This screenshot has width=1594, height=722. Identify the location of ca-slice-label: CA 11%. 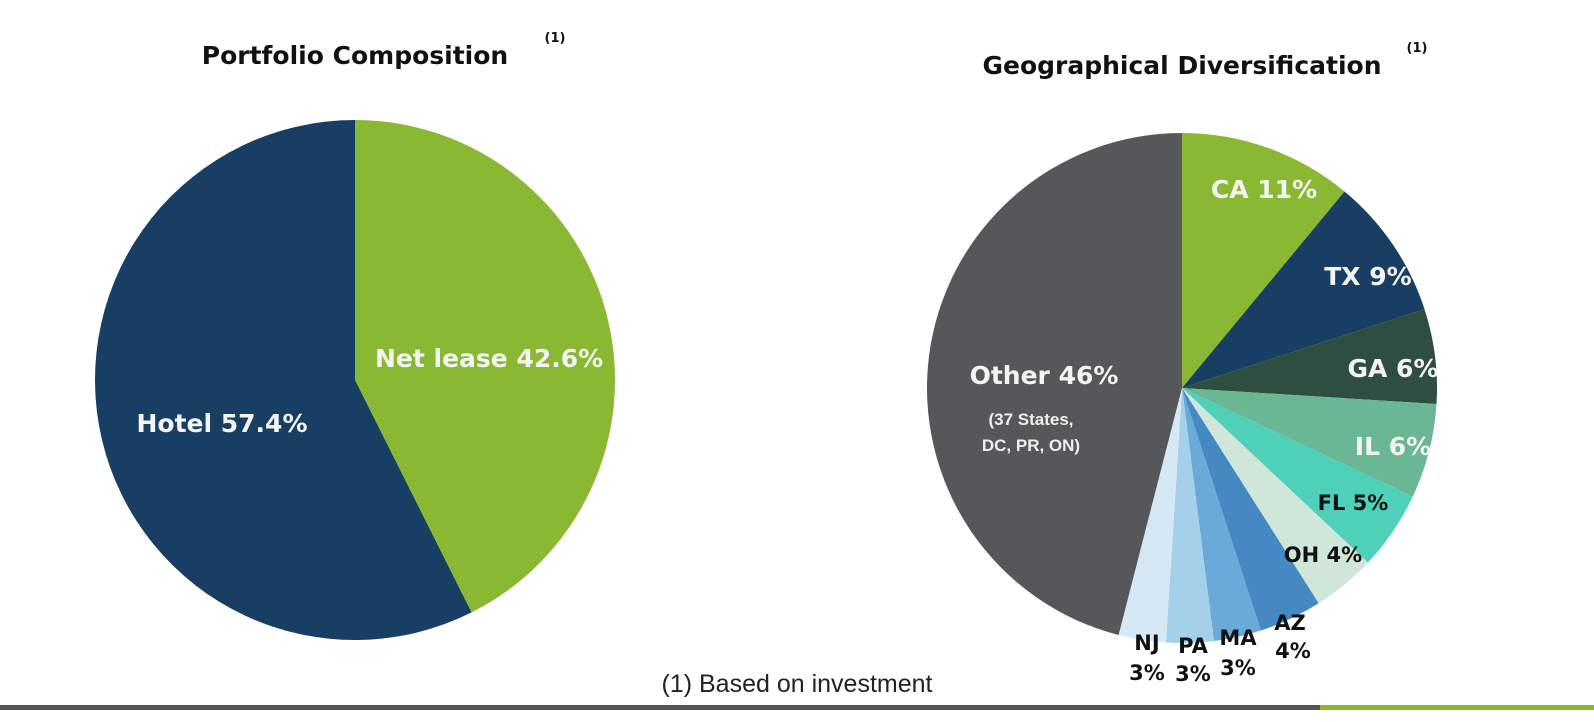
(1264, 189).